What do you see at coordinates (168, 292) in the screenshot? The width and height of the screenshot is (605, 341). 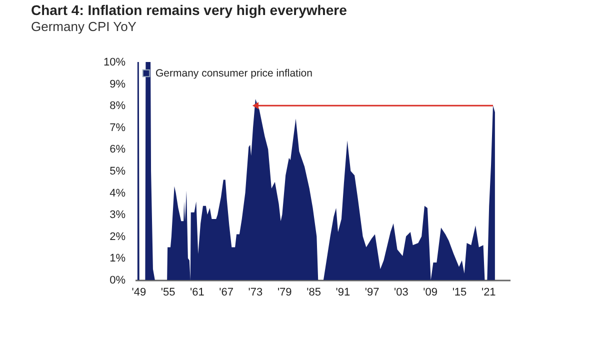 I see `x-tick-label: '55` at bounding box center [168, 292].